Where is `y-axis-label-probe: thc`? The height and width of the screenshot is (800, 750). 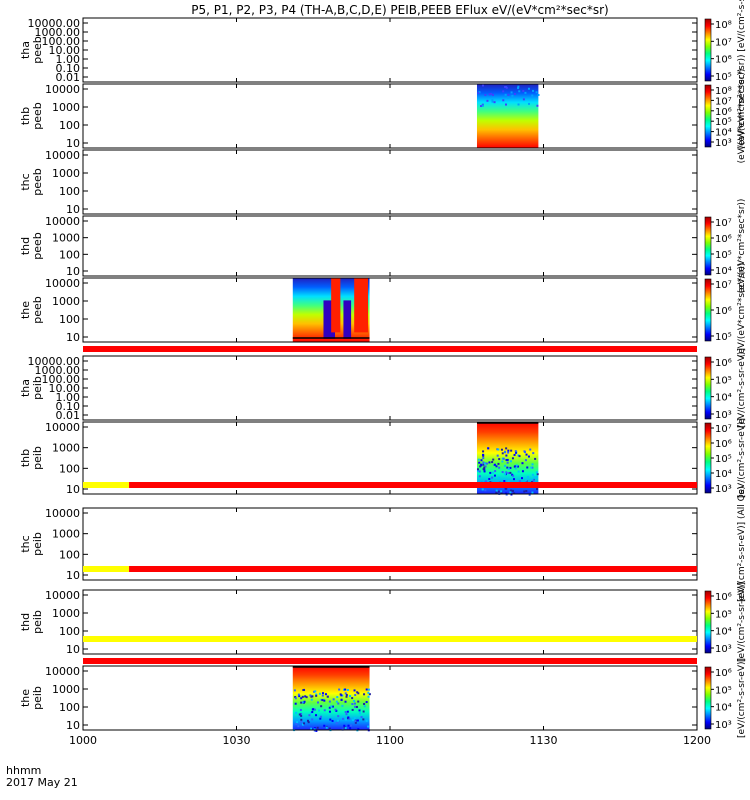 y-axis-label-probe: thc is located at coordinates (25, 543).